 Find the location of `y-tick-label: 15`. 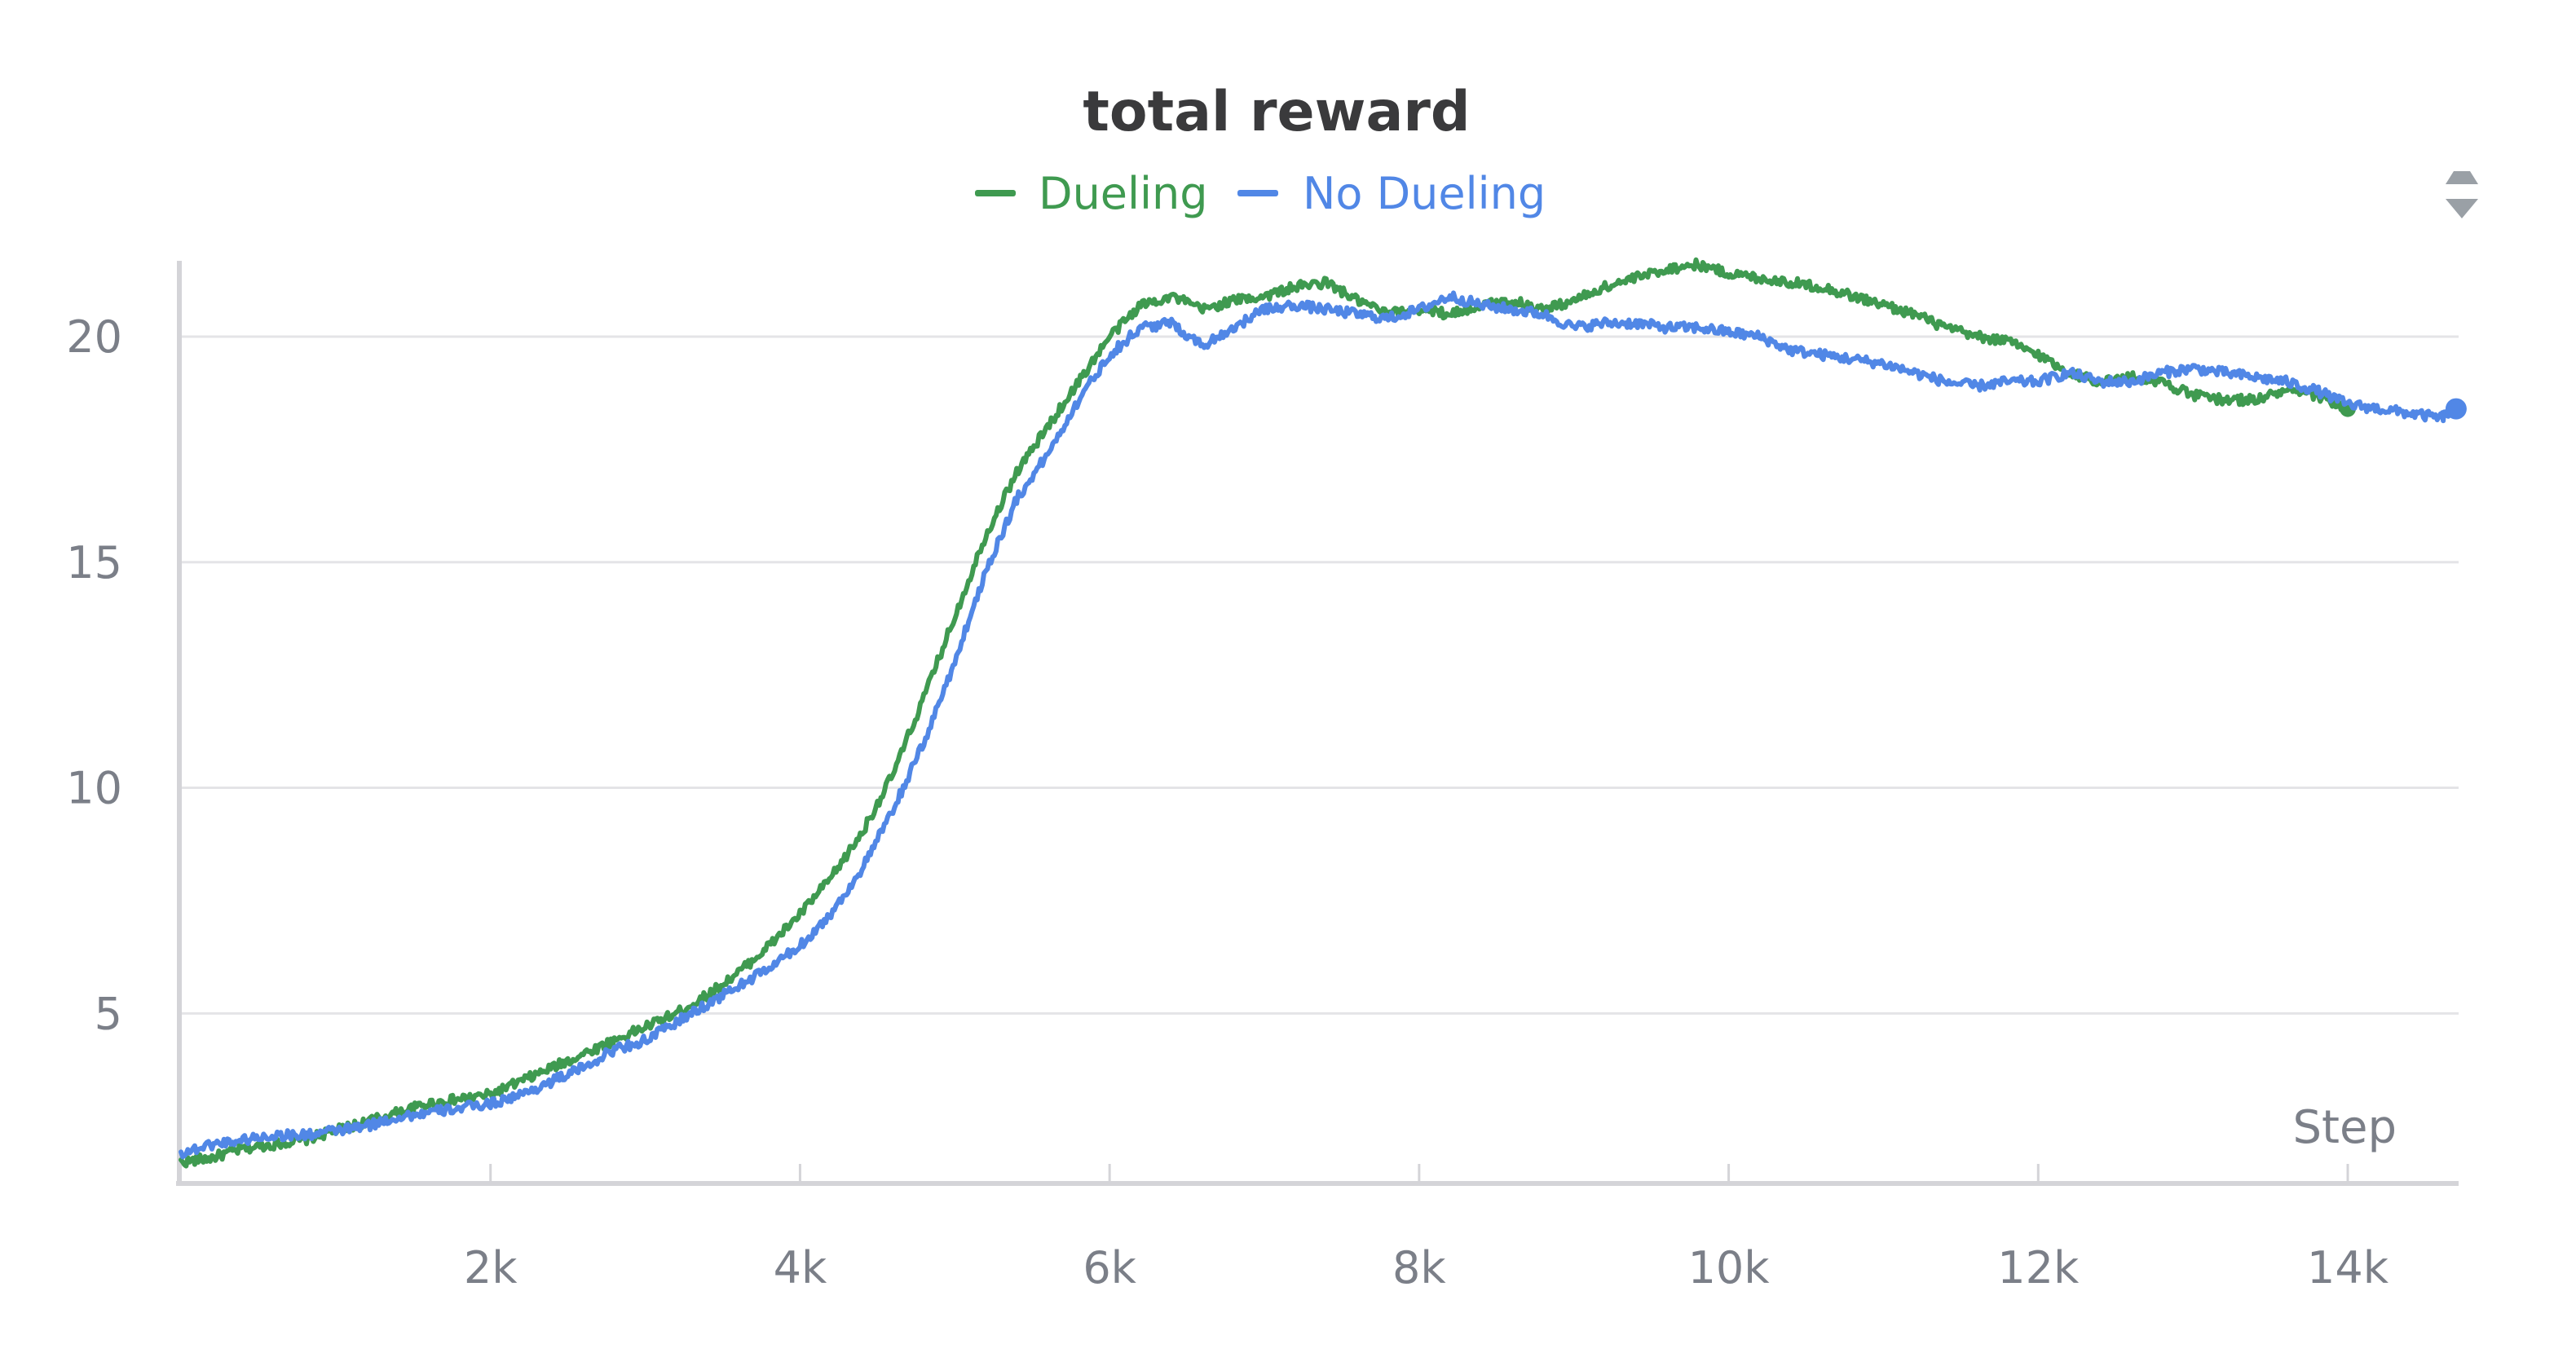

y-tick-label: 15 is located at coordinates (94, 562).